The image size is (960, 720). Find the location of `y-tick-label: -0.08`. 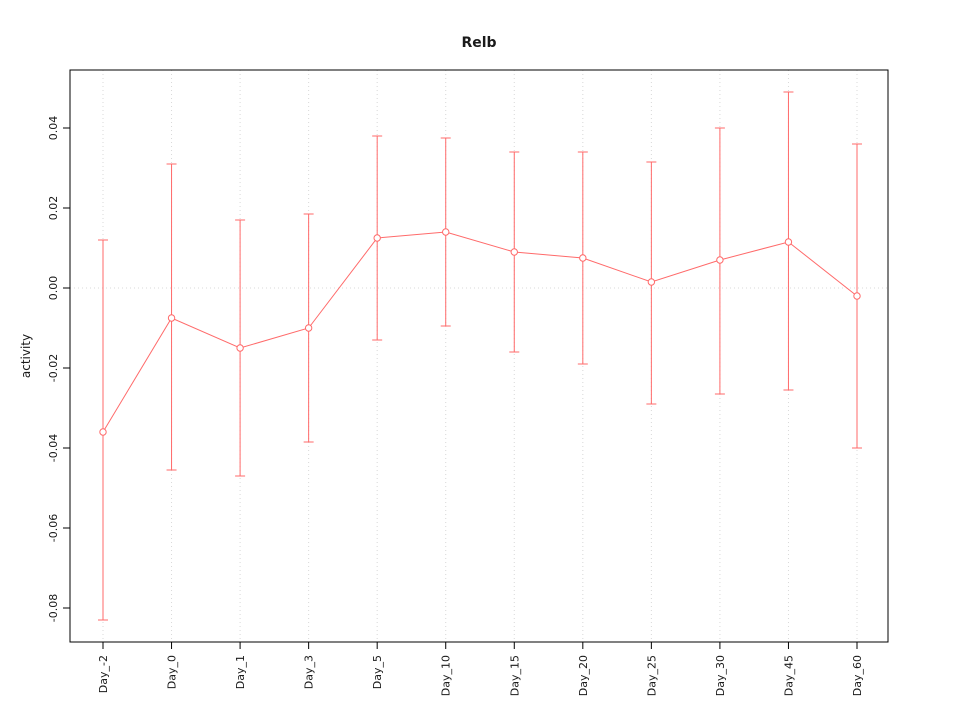

y-tick-label: -0.08 is located at coordinates (53, 608).